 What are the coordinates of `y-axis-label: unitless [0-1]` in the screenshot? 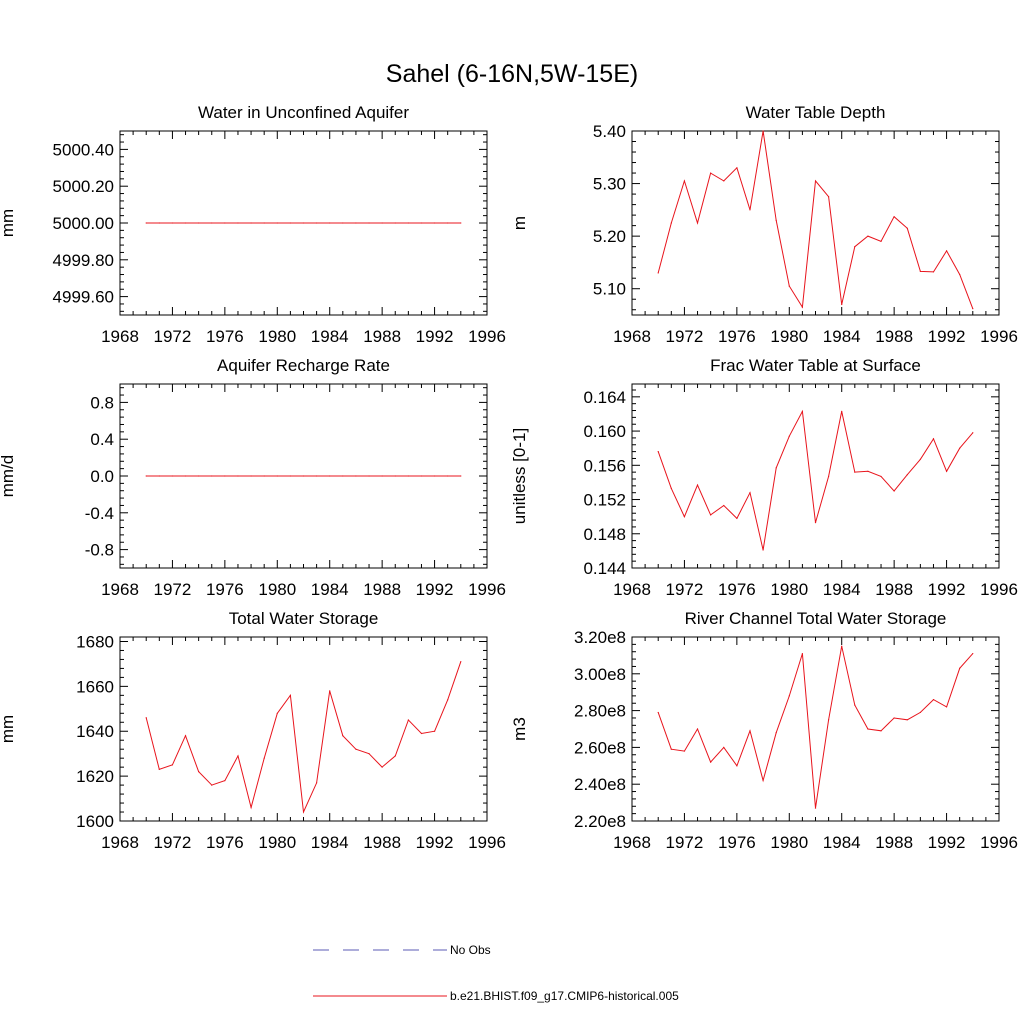 It's located at (519, 476).